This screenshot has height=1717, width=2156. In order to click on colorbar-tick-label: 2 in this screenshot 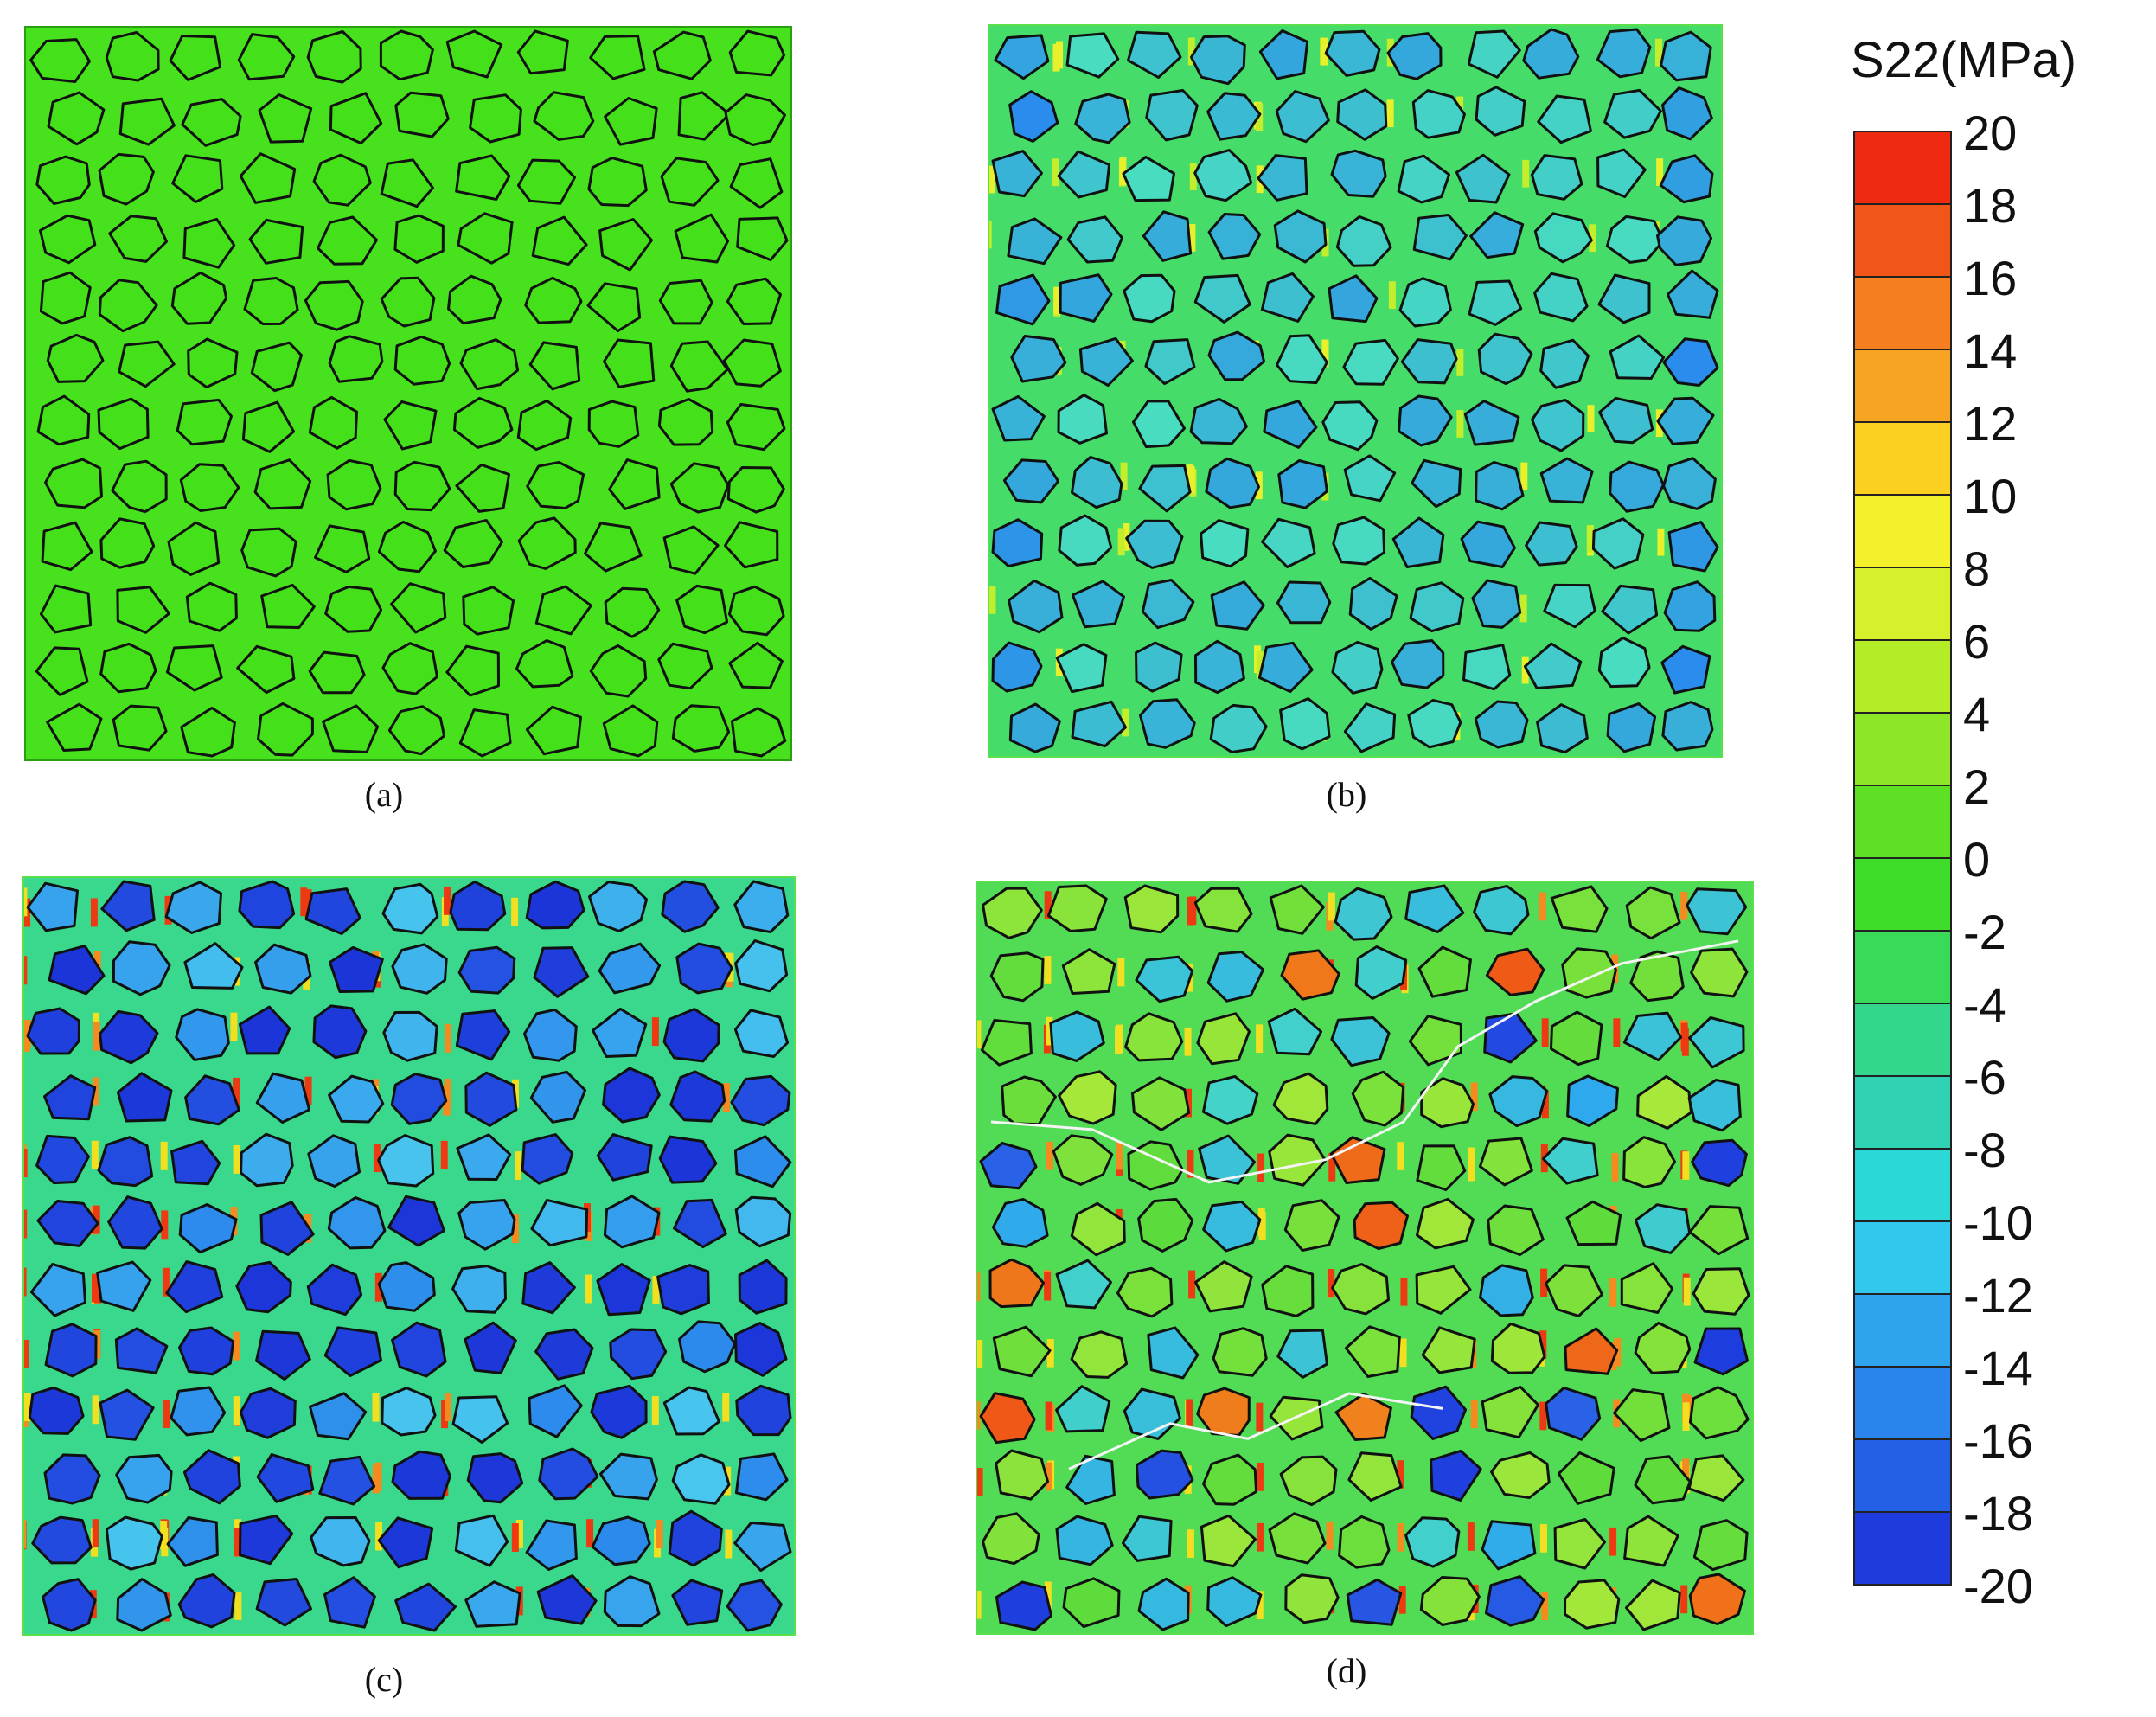, I will do `click(1977, 786)`.